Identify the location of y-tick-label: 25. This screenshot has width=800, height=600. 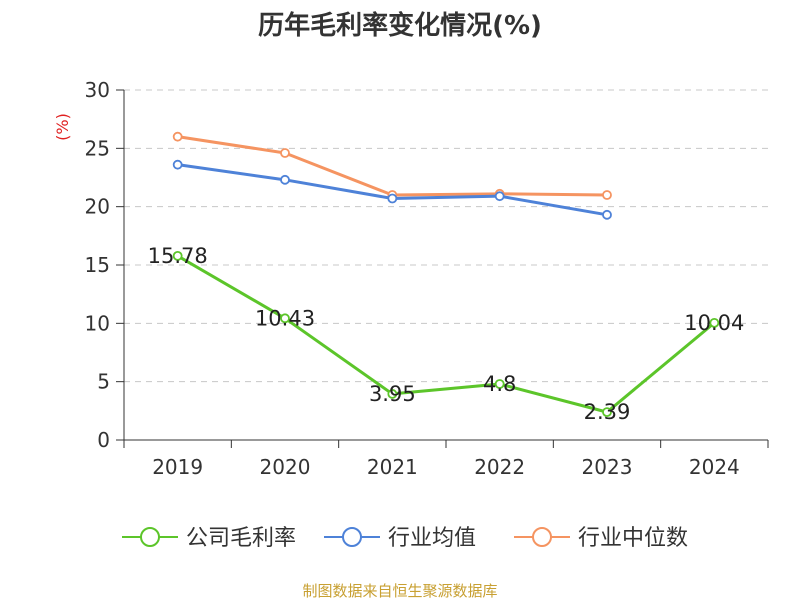
(97, 148).